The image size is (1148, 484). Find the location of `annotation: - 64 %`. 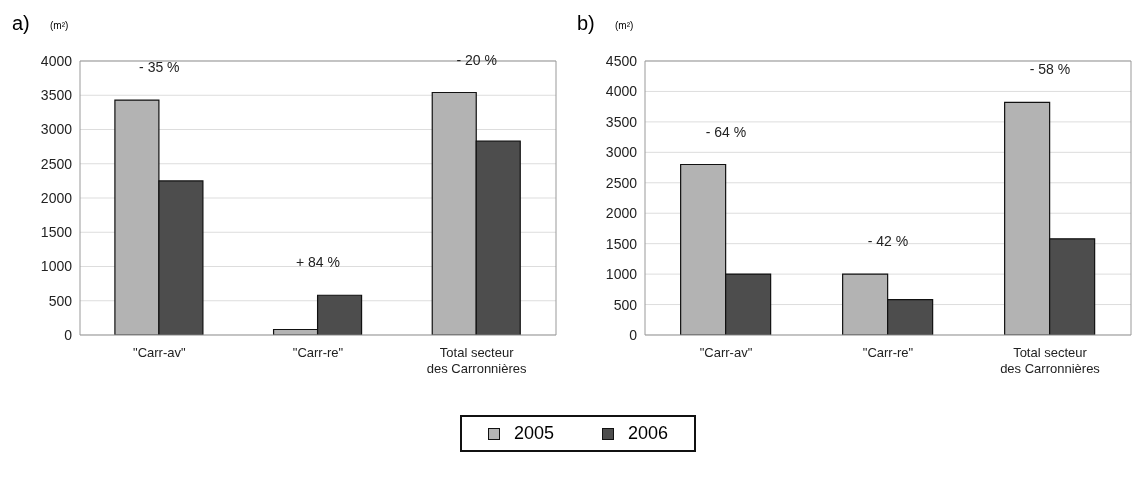

annotation: - 64 % is located at coordinates (726, 131).